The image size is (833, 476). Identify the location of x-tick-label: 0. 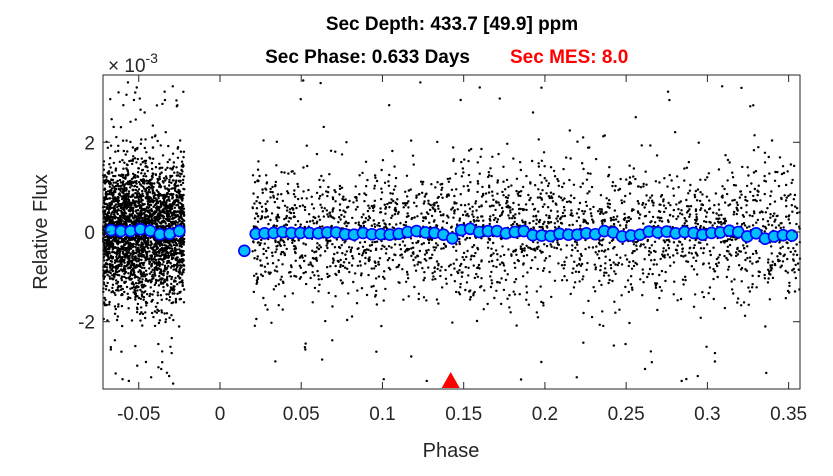
(220, 414).